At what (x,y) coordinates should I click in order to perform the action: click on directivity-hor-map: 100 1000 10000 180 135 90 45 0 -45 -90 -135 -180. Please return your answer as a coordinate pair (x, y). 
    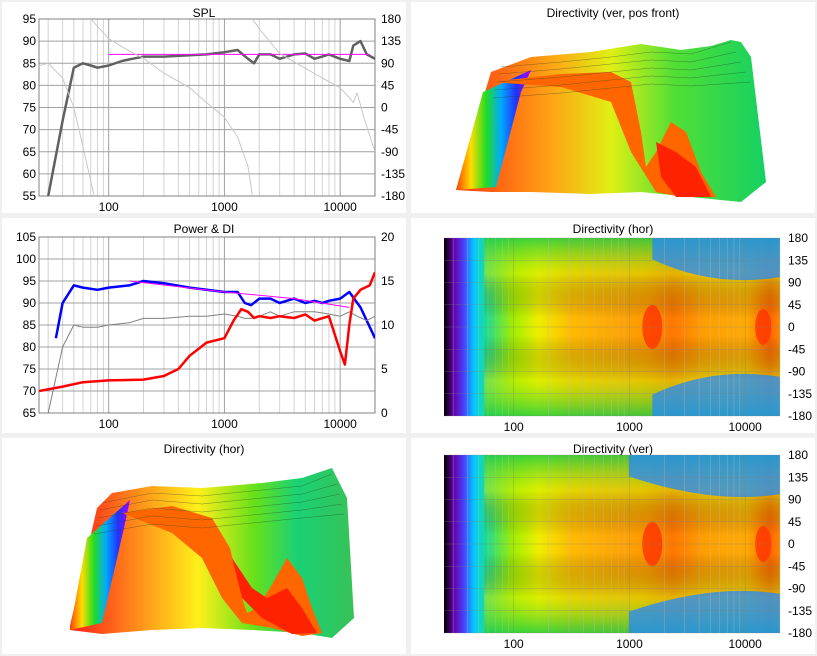
    Looking at the image, I should click on (628, 332).